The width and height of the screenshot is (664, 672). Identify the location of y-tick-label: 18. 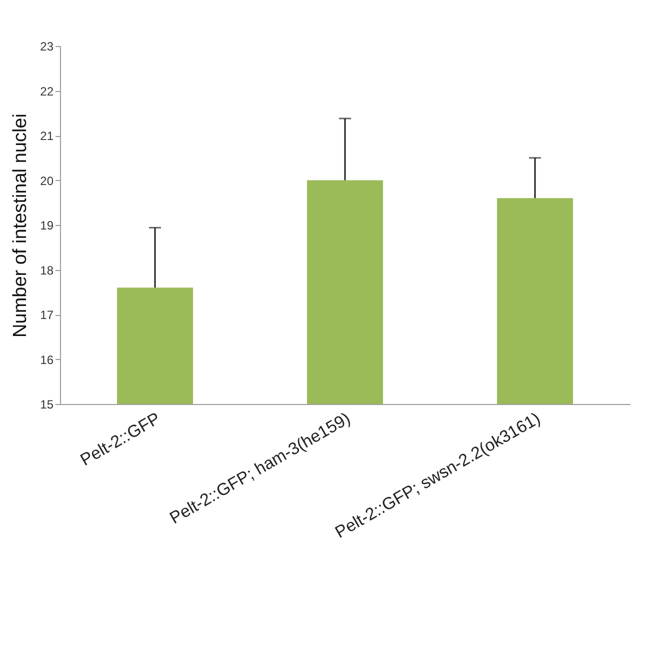
(47, 270).